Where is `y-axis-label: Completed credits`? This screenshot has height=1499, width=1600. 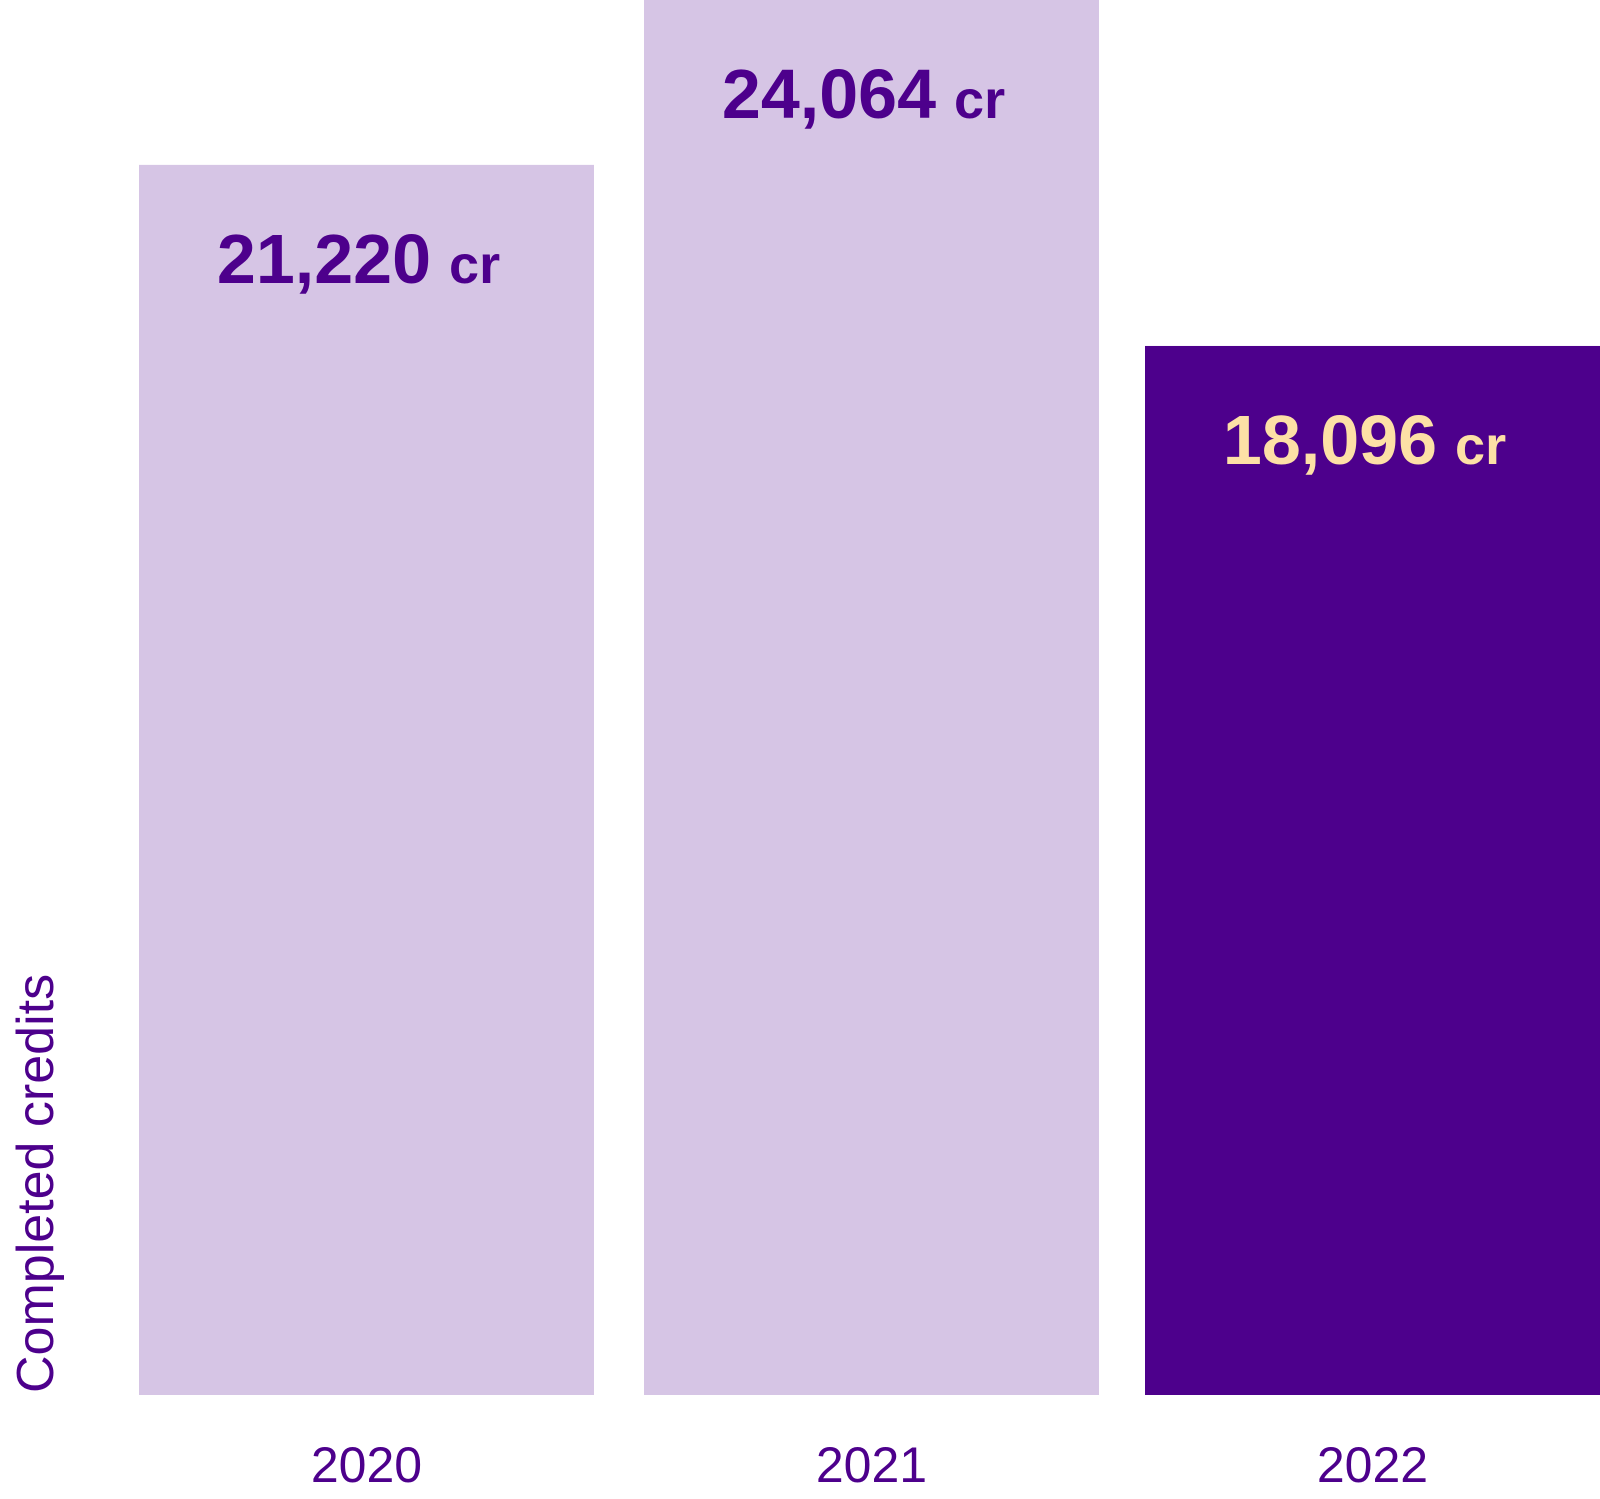
y-axis-label: Completed credits is located at coordinates (36, 1183).